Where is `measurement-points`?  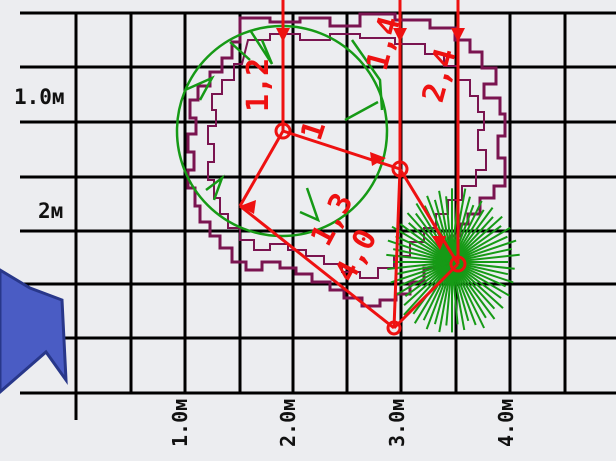 measurement-points is located at coordinates (370, 229).